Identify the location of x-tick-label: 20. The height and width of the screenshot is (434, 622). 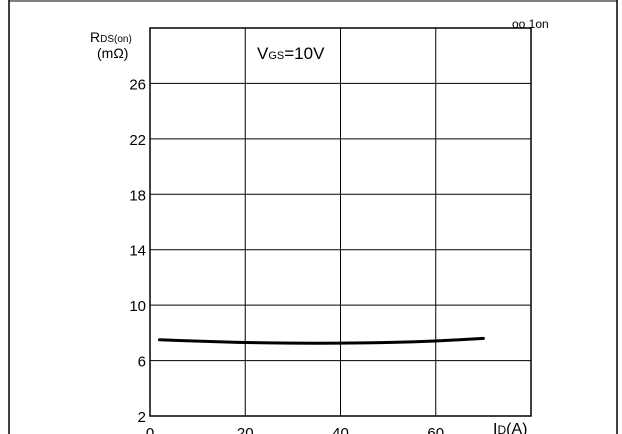
(245, 429).